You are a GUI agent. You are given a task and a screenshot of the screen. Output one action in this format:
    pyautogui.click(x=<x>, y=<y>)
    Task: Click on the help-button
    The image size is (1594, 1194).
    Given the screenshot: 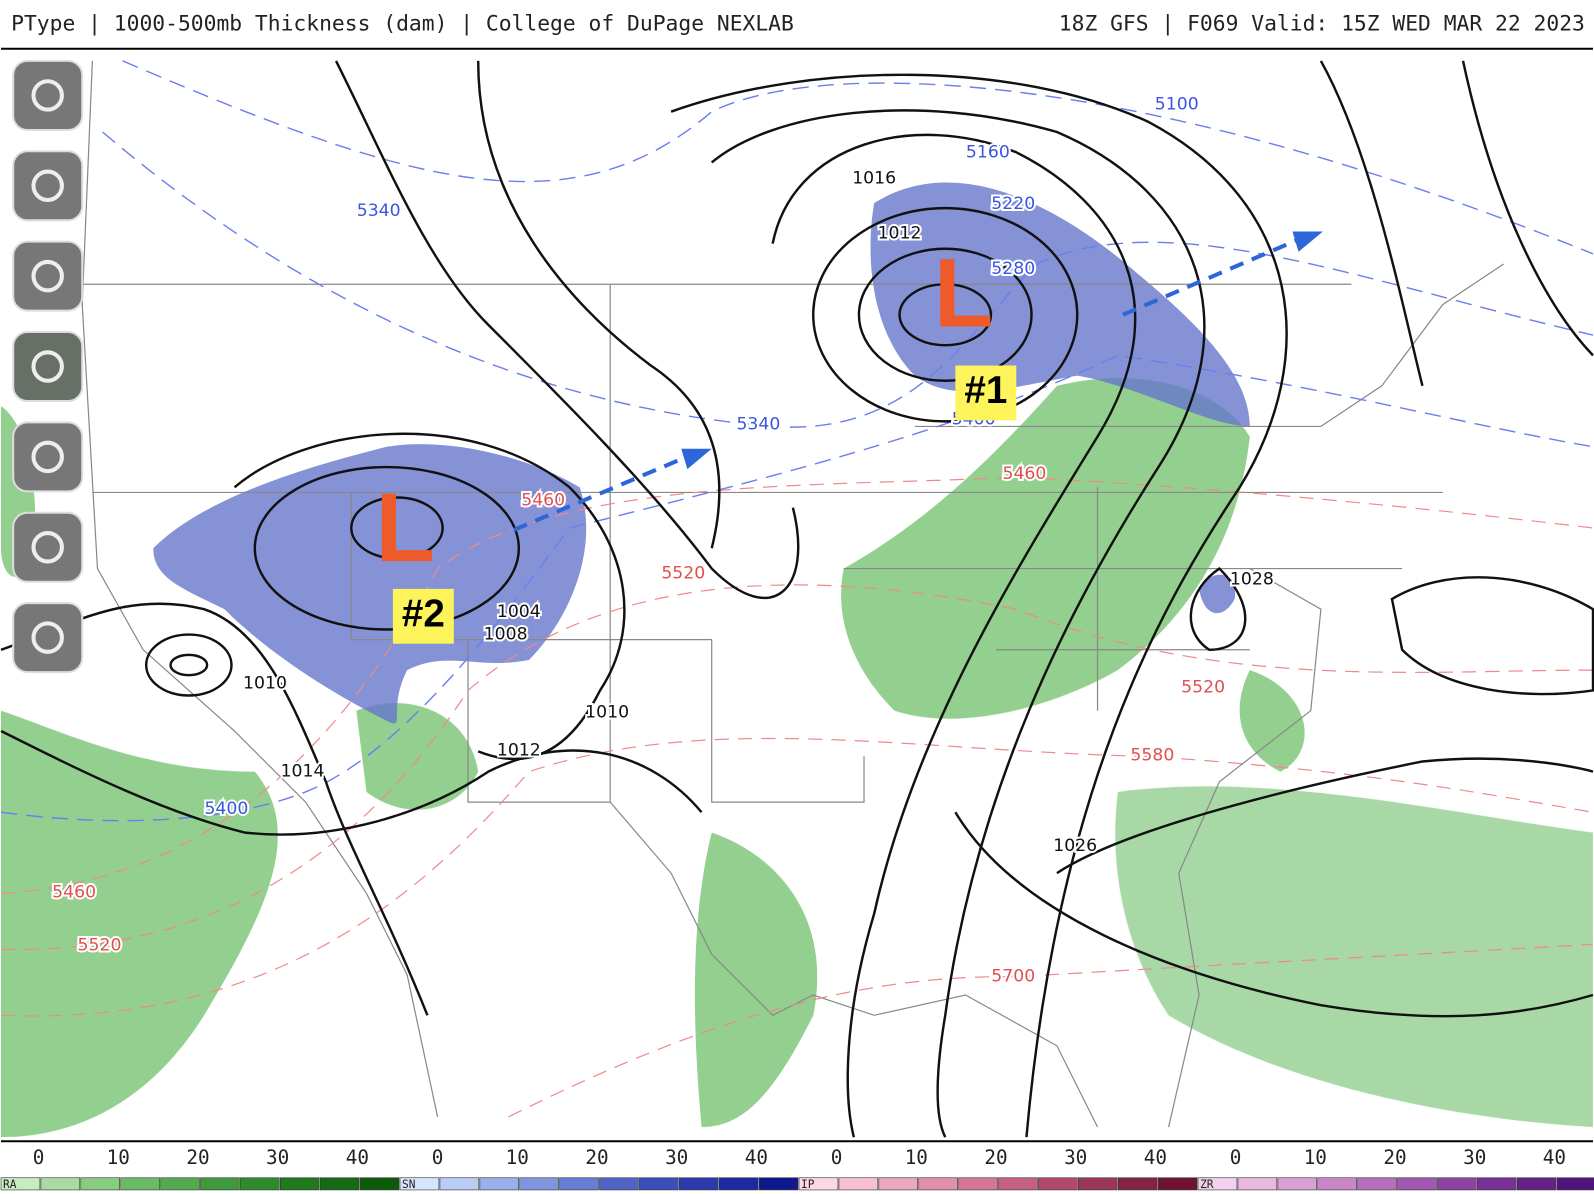 What is the action you would take?
    pyautogui.click(x=48, y=366)
    